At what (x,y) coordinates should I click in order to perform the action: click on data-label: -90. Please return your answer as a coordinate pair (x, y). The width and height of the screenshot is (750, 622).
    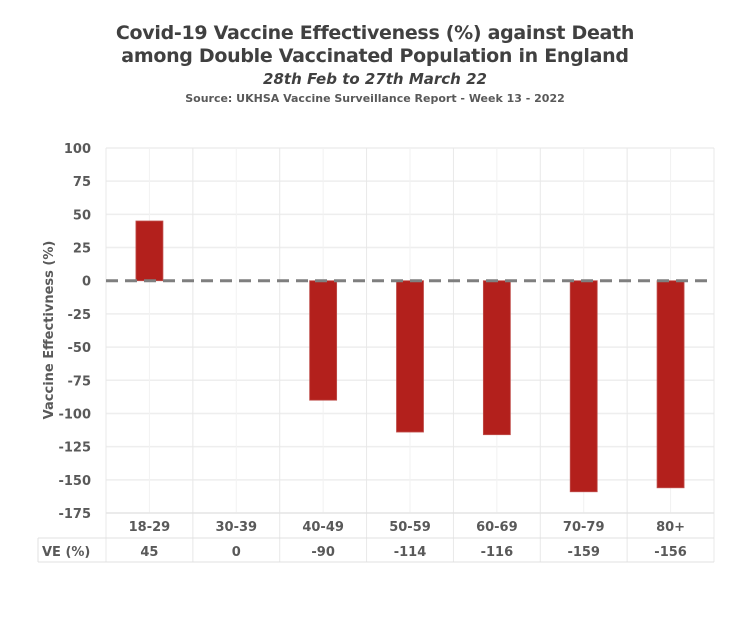
    Looking at the image, I should click on (323, 552).